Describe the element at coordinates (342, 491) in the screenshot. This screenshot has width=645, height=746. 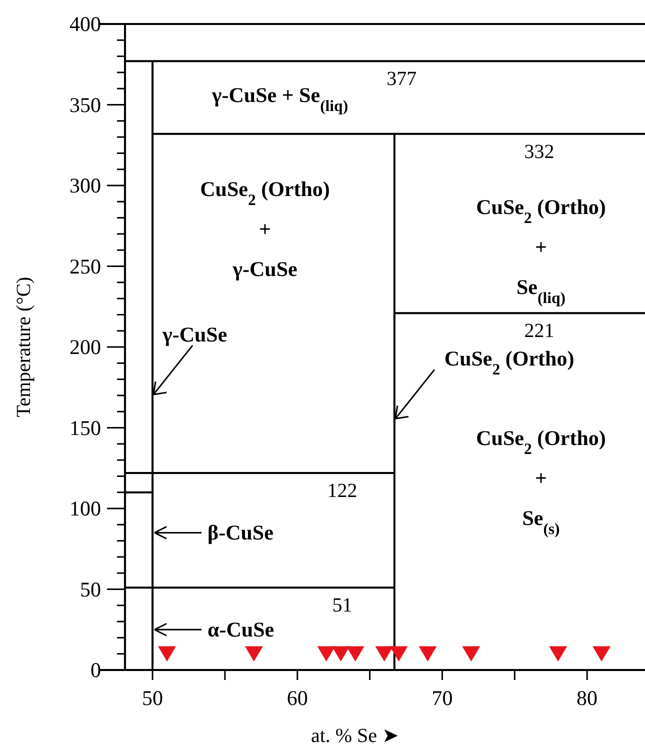
I see `annotation: 122` at that location.